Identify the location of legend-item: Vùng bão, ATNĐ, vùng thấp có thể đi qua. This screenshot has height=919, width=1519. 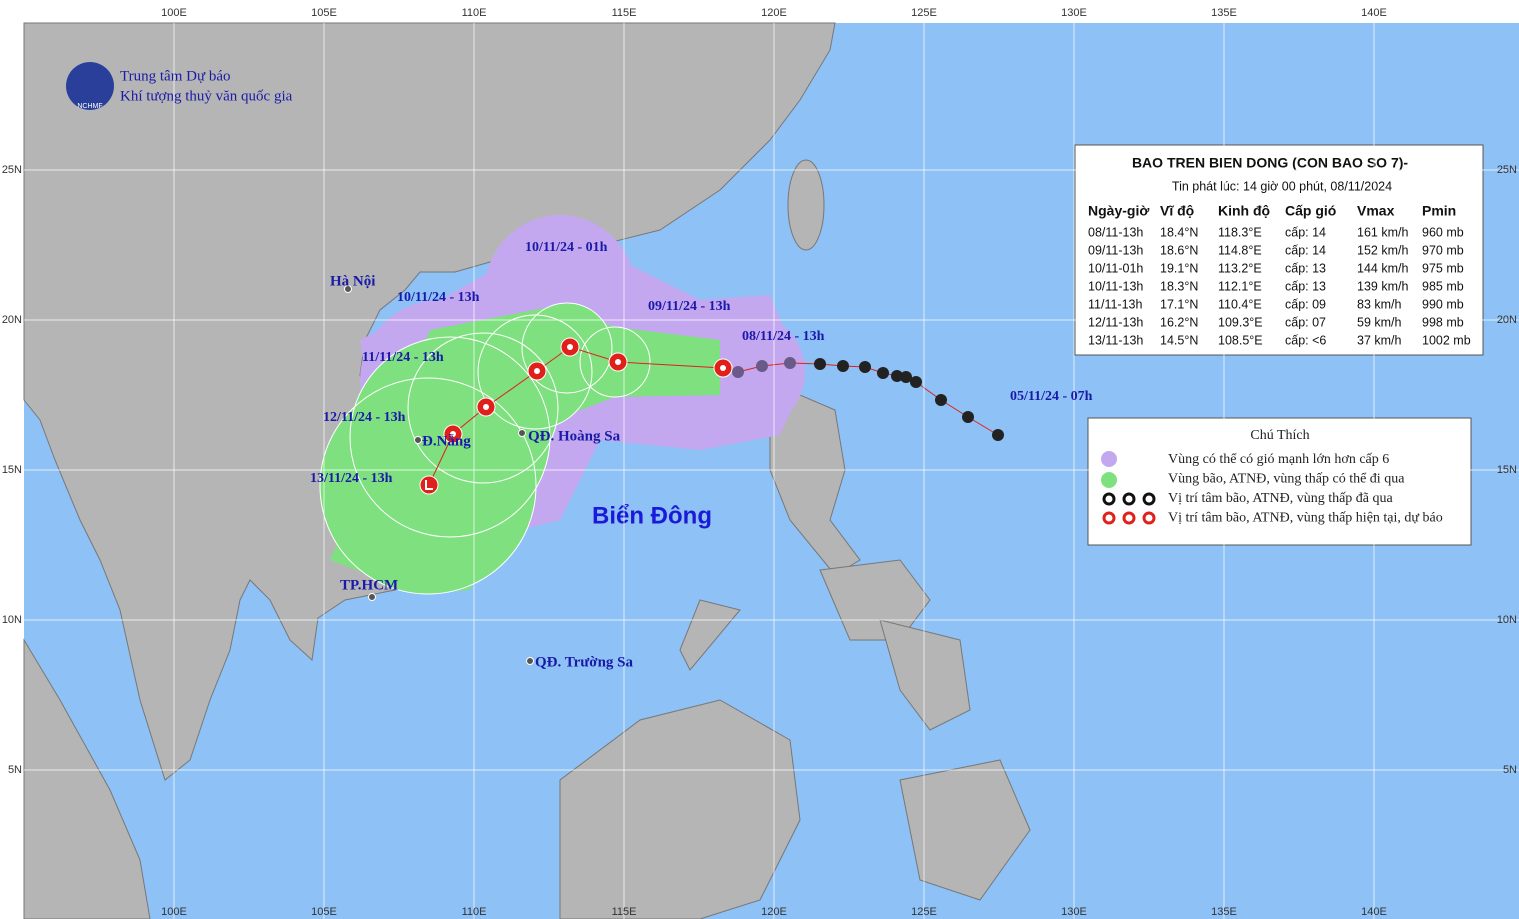
(1286, 479).